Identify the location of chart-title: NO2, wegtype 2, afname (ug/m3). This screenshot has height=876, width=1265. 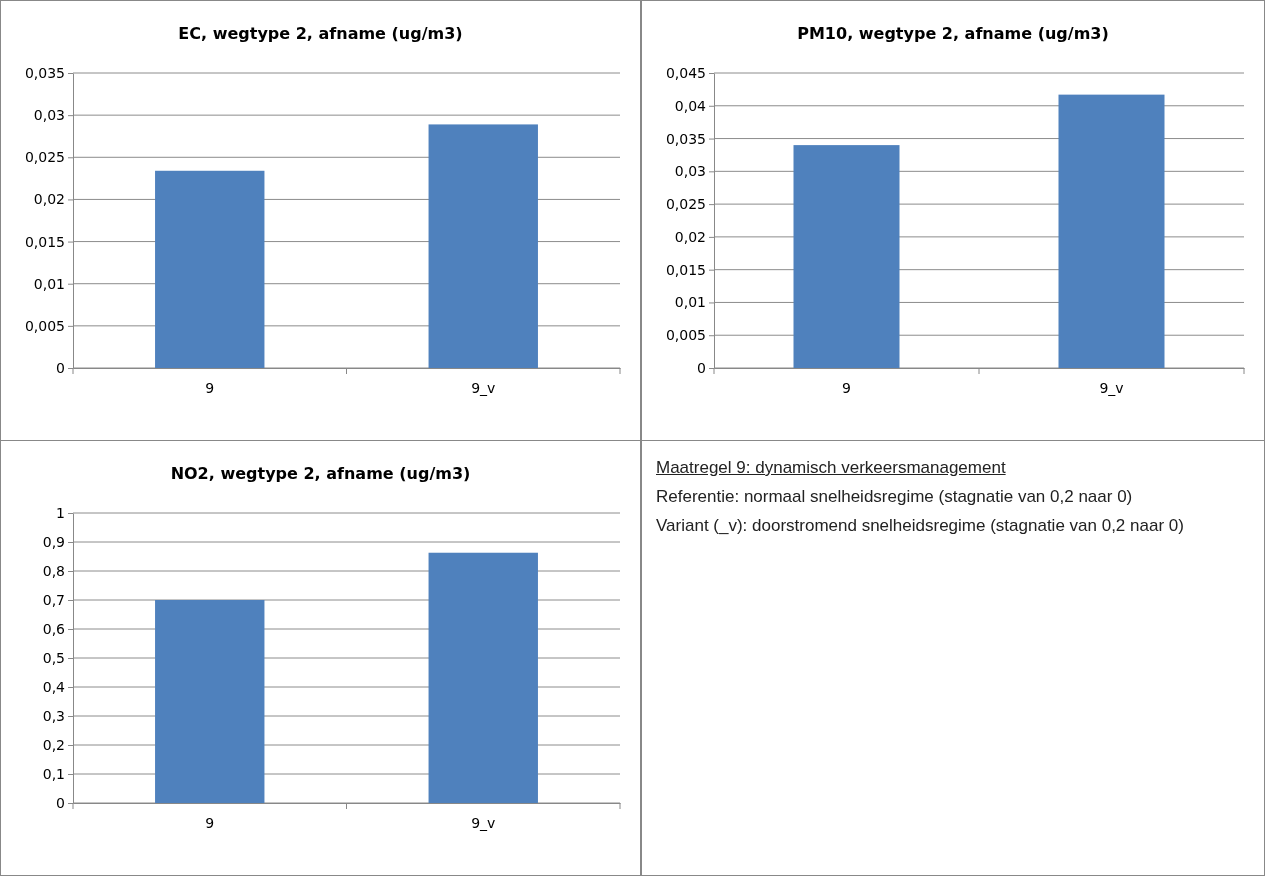
(320, 473).